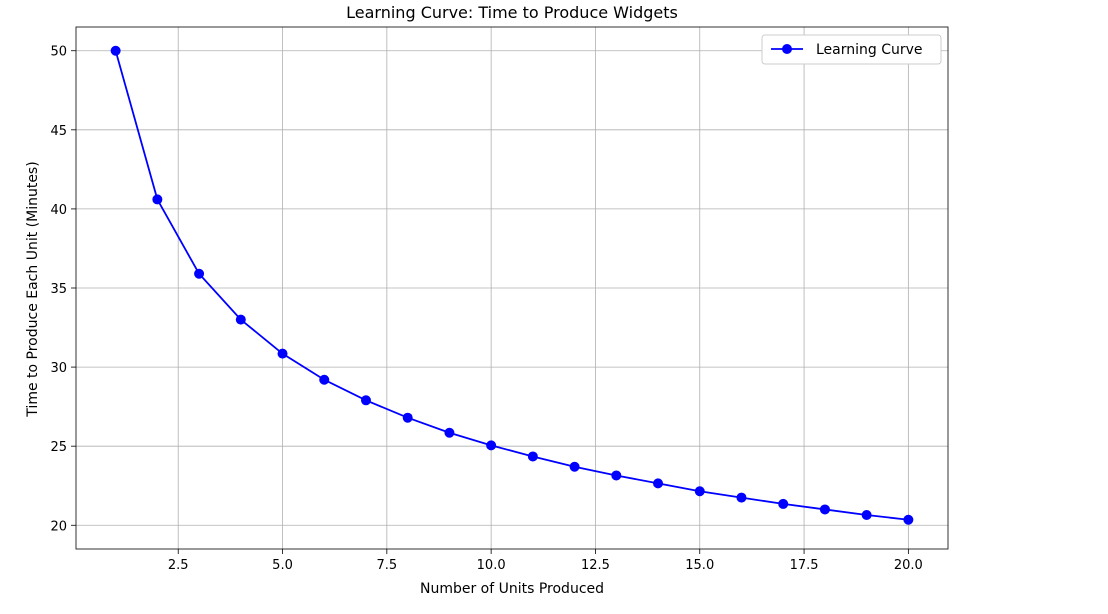 The image size is (1108, 614). Describe the element at coordinates (282, 565) in the screenshot. I see `x-tick-label: 5.0` at that location.